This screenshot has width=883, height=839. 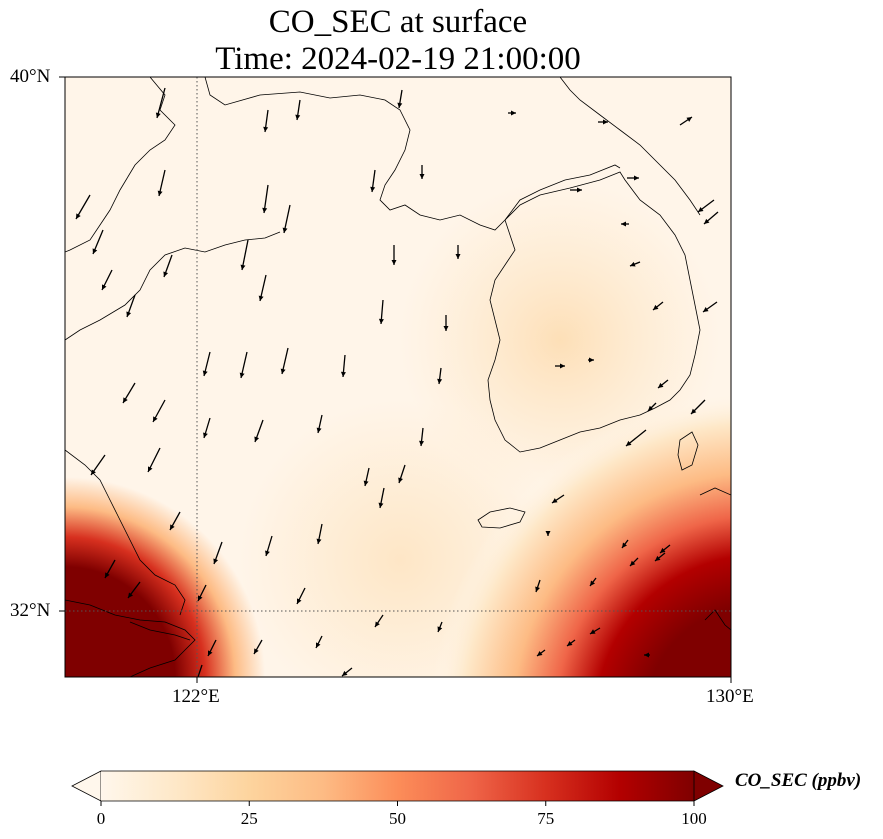 I want to click on colorbar-tick-label-75: 75, so click(x=546, y=818).